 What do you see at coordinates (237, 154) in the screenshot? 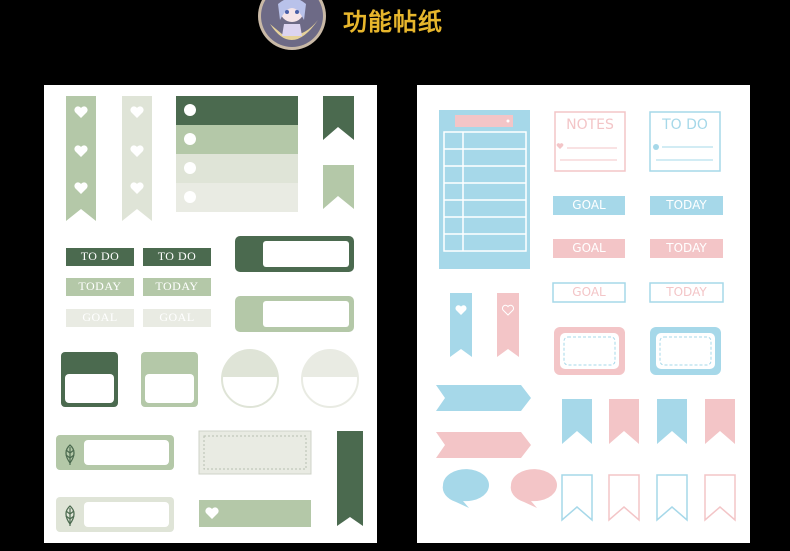
I see `index-tab-strips` at bounding box center [237, 154].